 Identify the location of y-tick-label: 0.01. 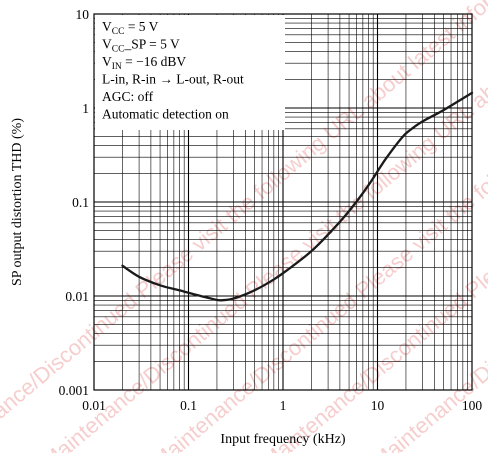
(77, 296).